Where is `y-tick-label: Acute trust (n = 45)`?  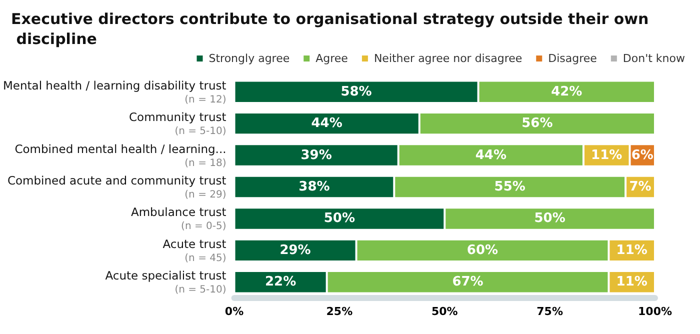 y-tick-label: Acute trust (n = 45) is located at coordinates (194, 250).